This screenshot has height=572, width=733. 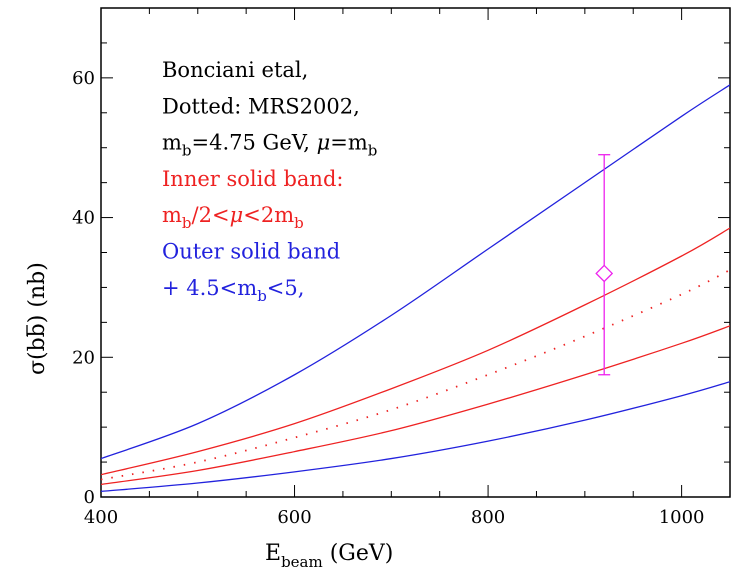 What do you see at coordinates (286, 288) in the screenshot?
I see `annotation-segment: <5,` at bounding box center [286, 288].